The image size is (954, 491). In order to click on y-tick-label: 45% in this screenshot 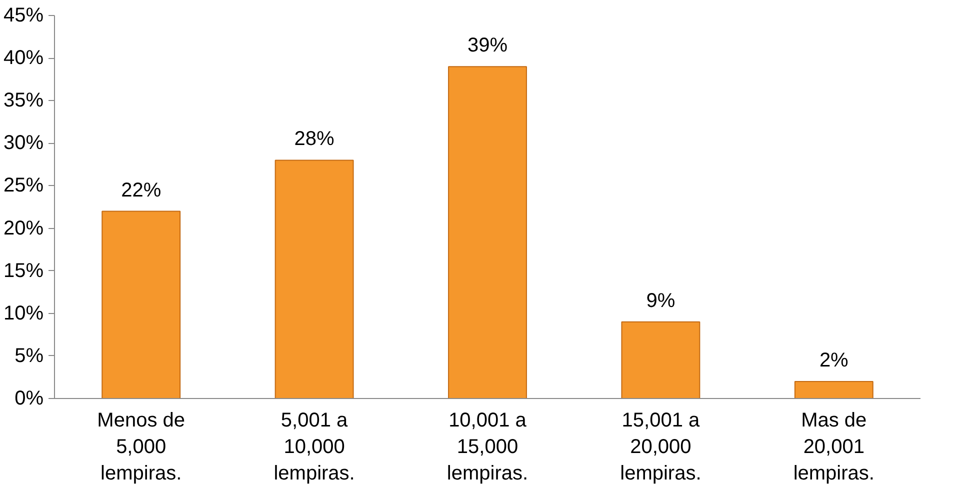, I will do `click(23, 15)`.